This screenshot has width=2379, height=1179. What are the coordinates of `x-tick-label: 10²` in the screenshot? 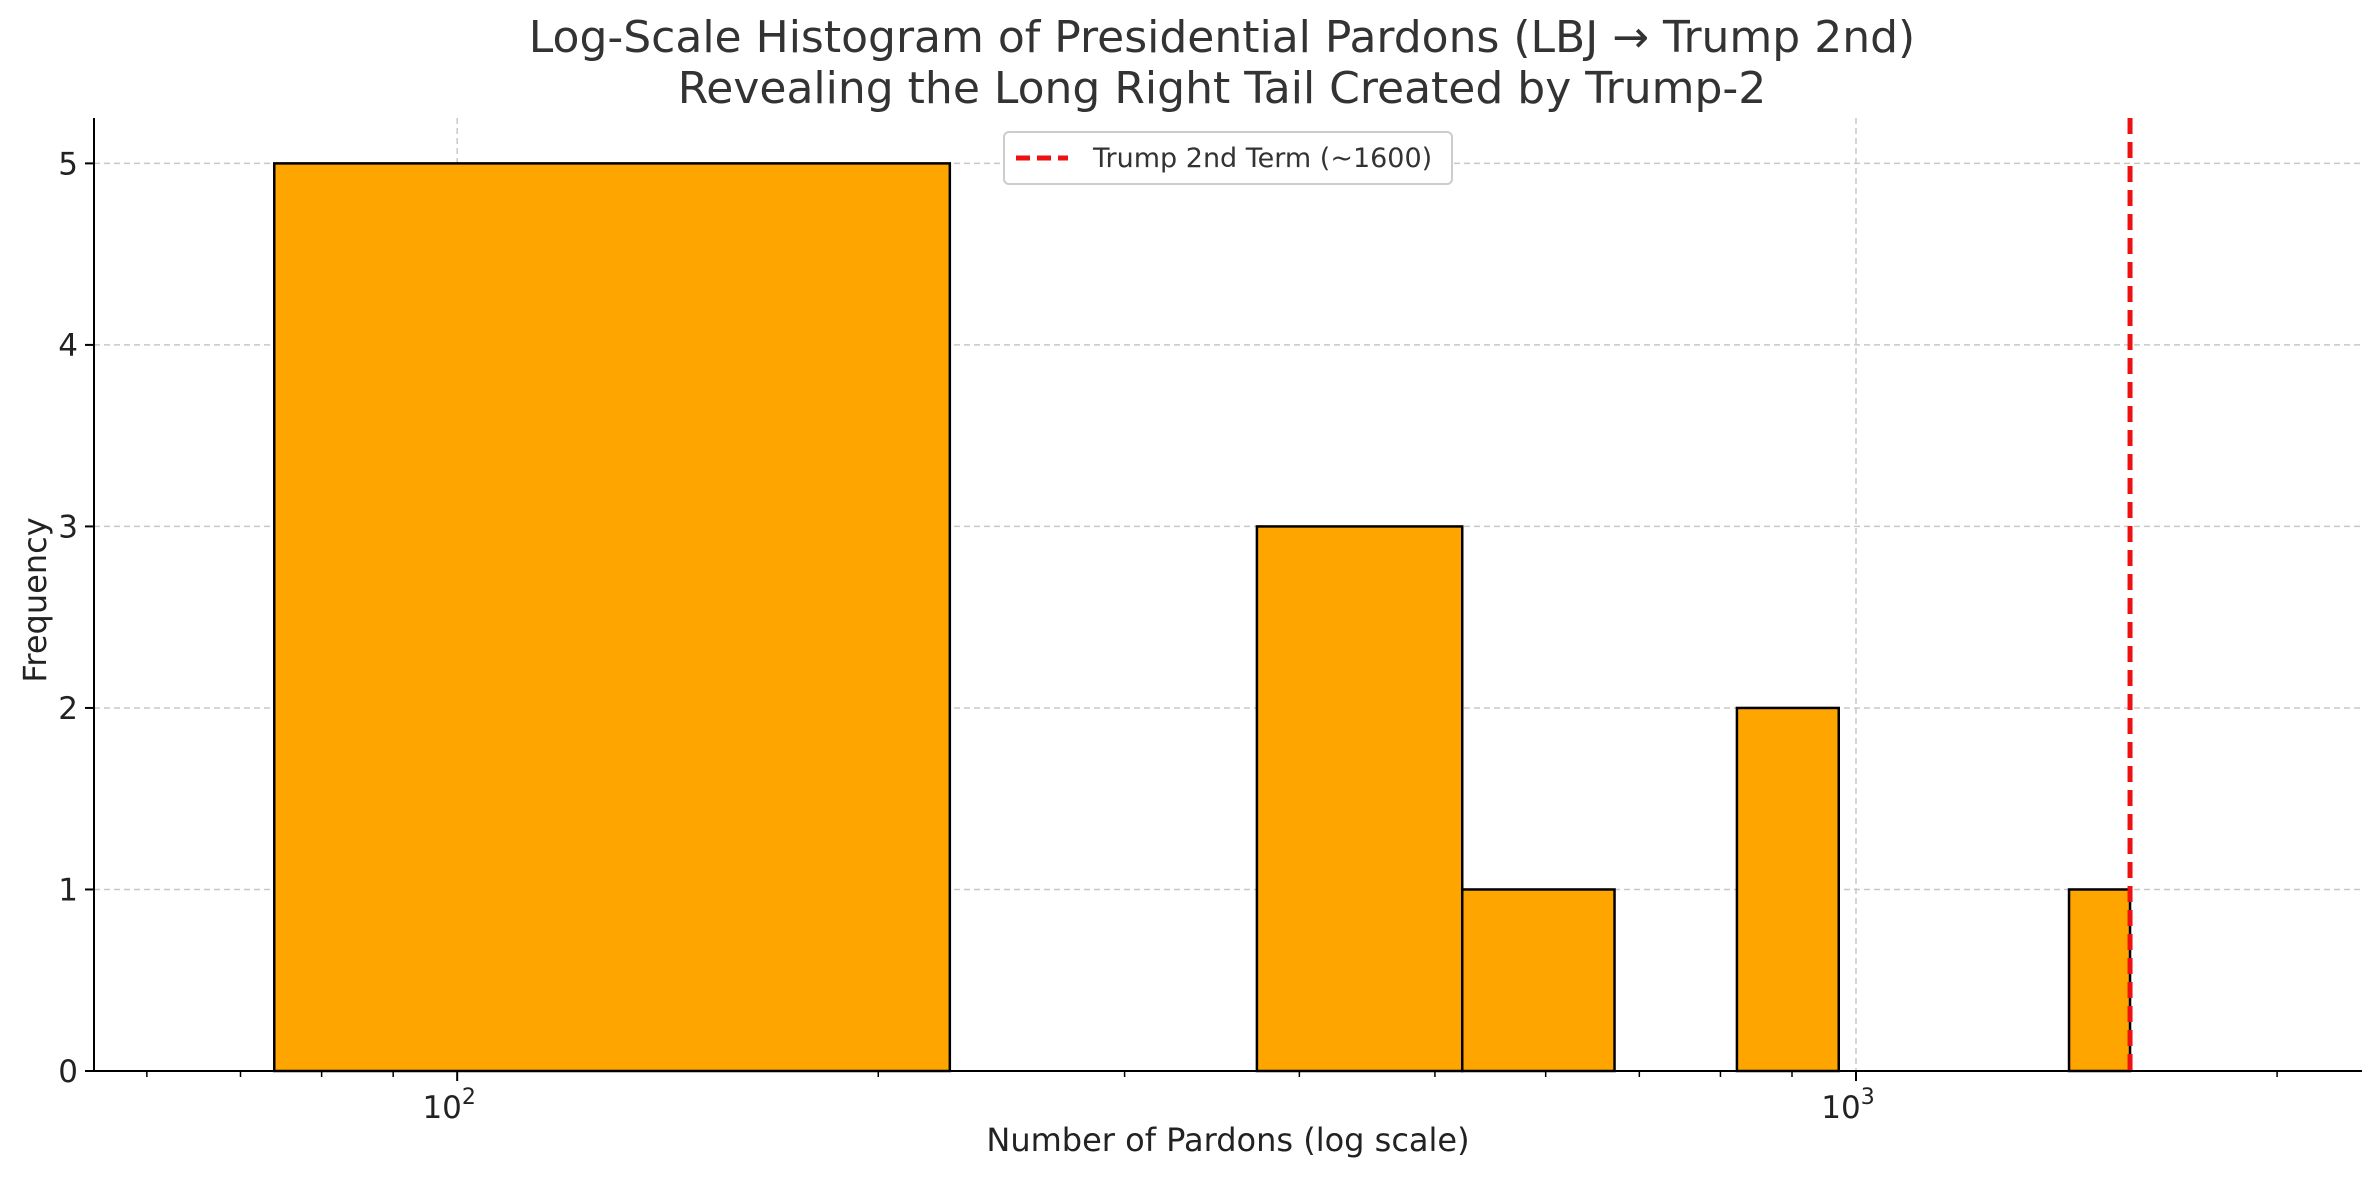 It's located at (448, 1105).